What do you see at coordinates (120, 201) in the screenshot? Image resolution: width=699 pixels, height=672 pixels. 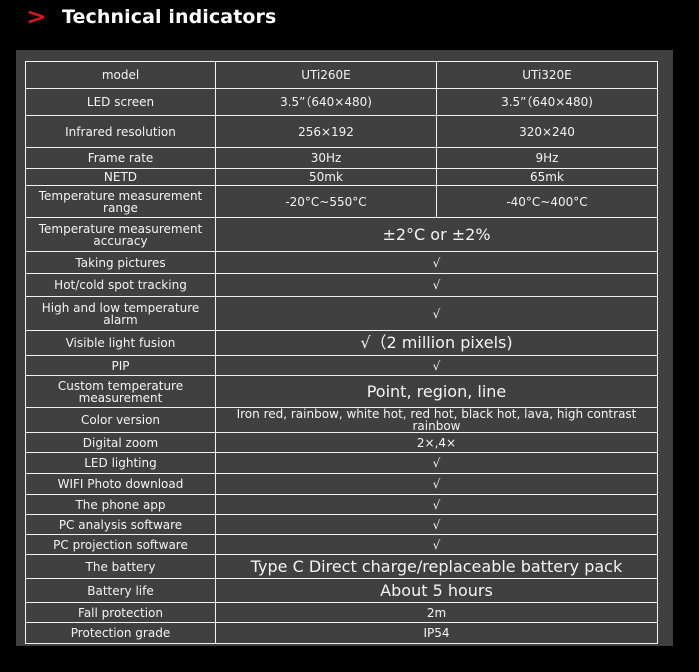 I see `spec-label: Temperature measurement range` at bounding box center [120, 201].